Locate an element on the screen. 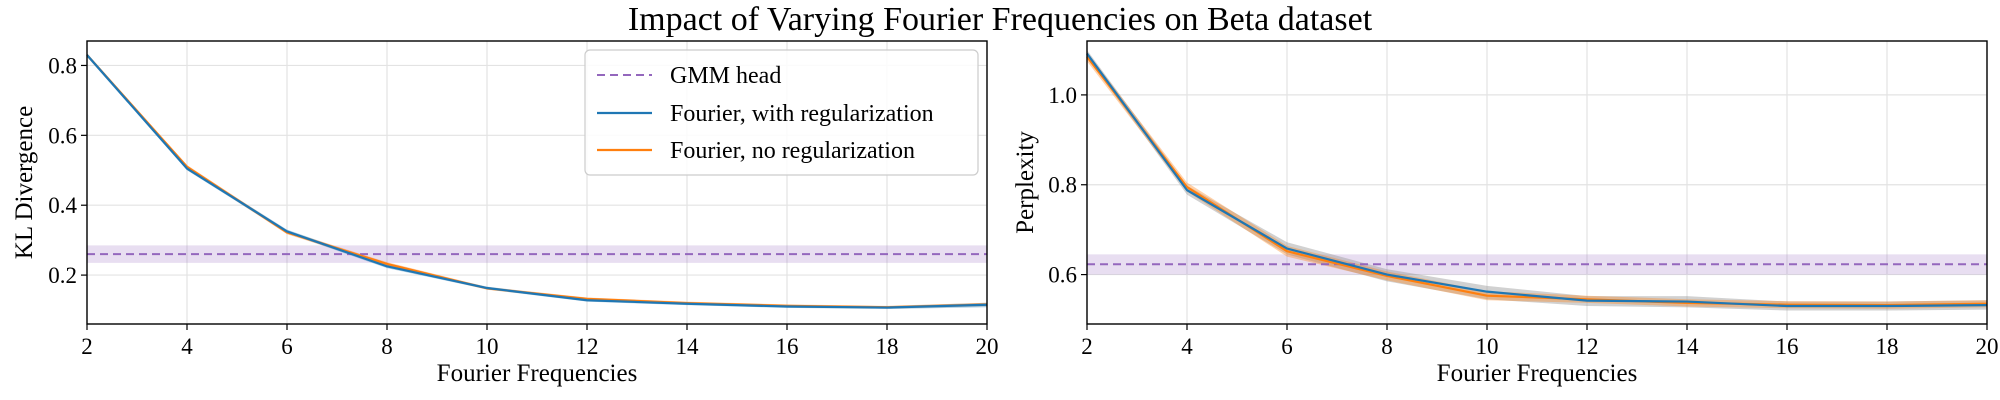 The image size is (2000, 400). legend-label-fourier-noreg: Fourier, no regularization is located at coordinates (792, 151).